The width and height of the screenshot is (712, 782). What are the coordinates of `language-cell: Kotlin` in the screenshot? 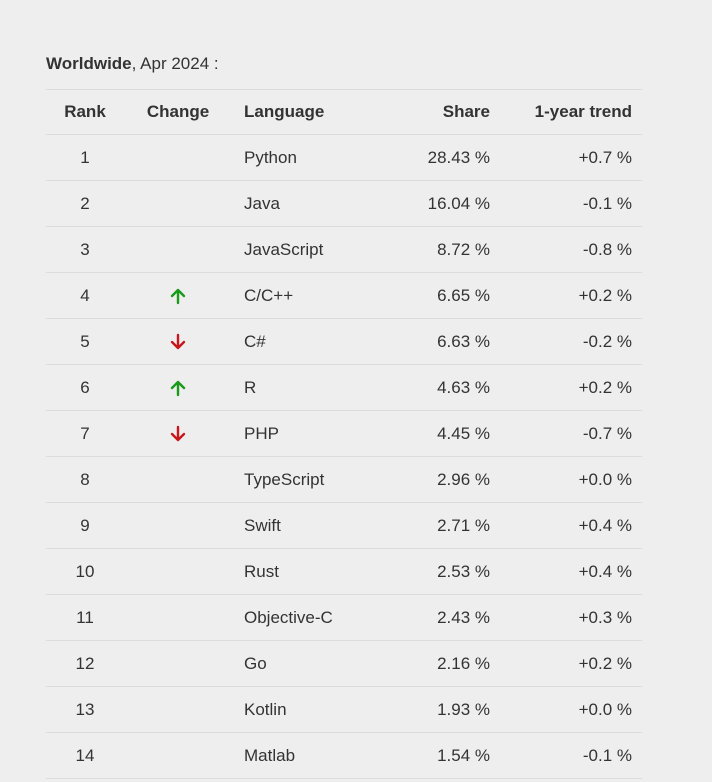 It's located at (265, 709).